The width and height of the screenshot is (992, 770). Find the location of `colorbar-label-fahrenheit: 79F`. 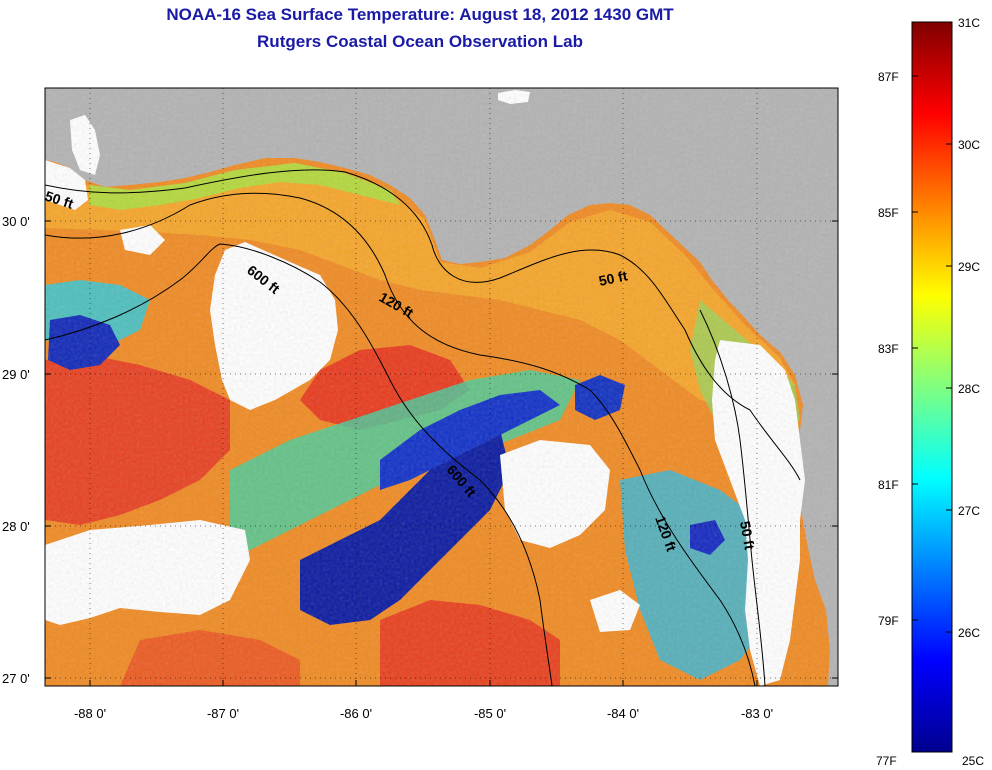

colorbar-label-fahrenheit: 79F is located at coordinates (888, 621).